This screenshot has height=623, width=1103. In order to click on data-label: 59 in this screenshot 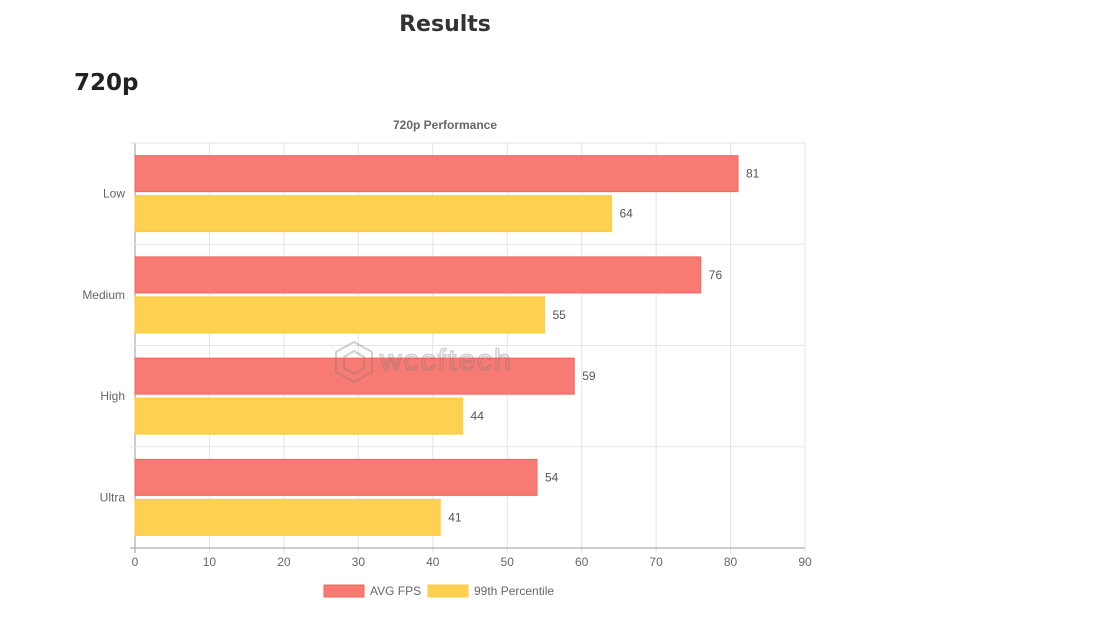, I will do `click(589, 376)`.